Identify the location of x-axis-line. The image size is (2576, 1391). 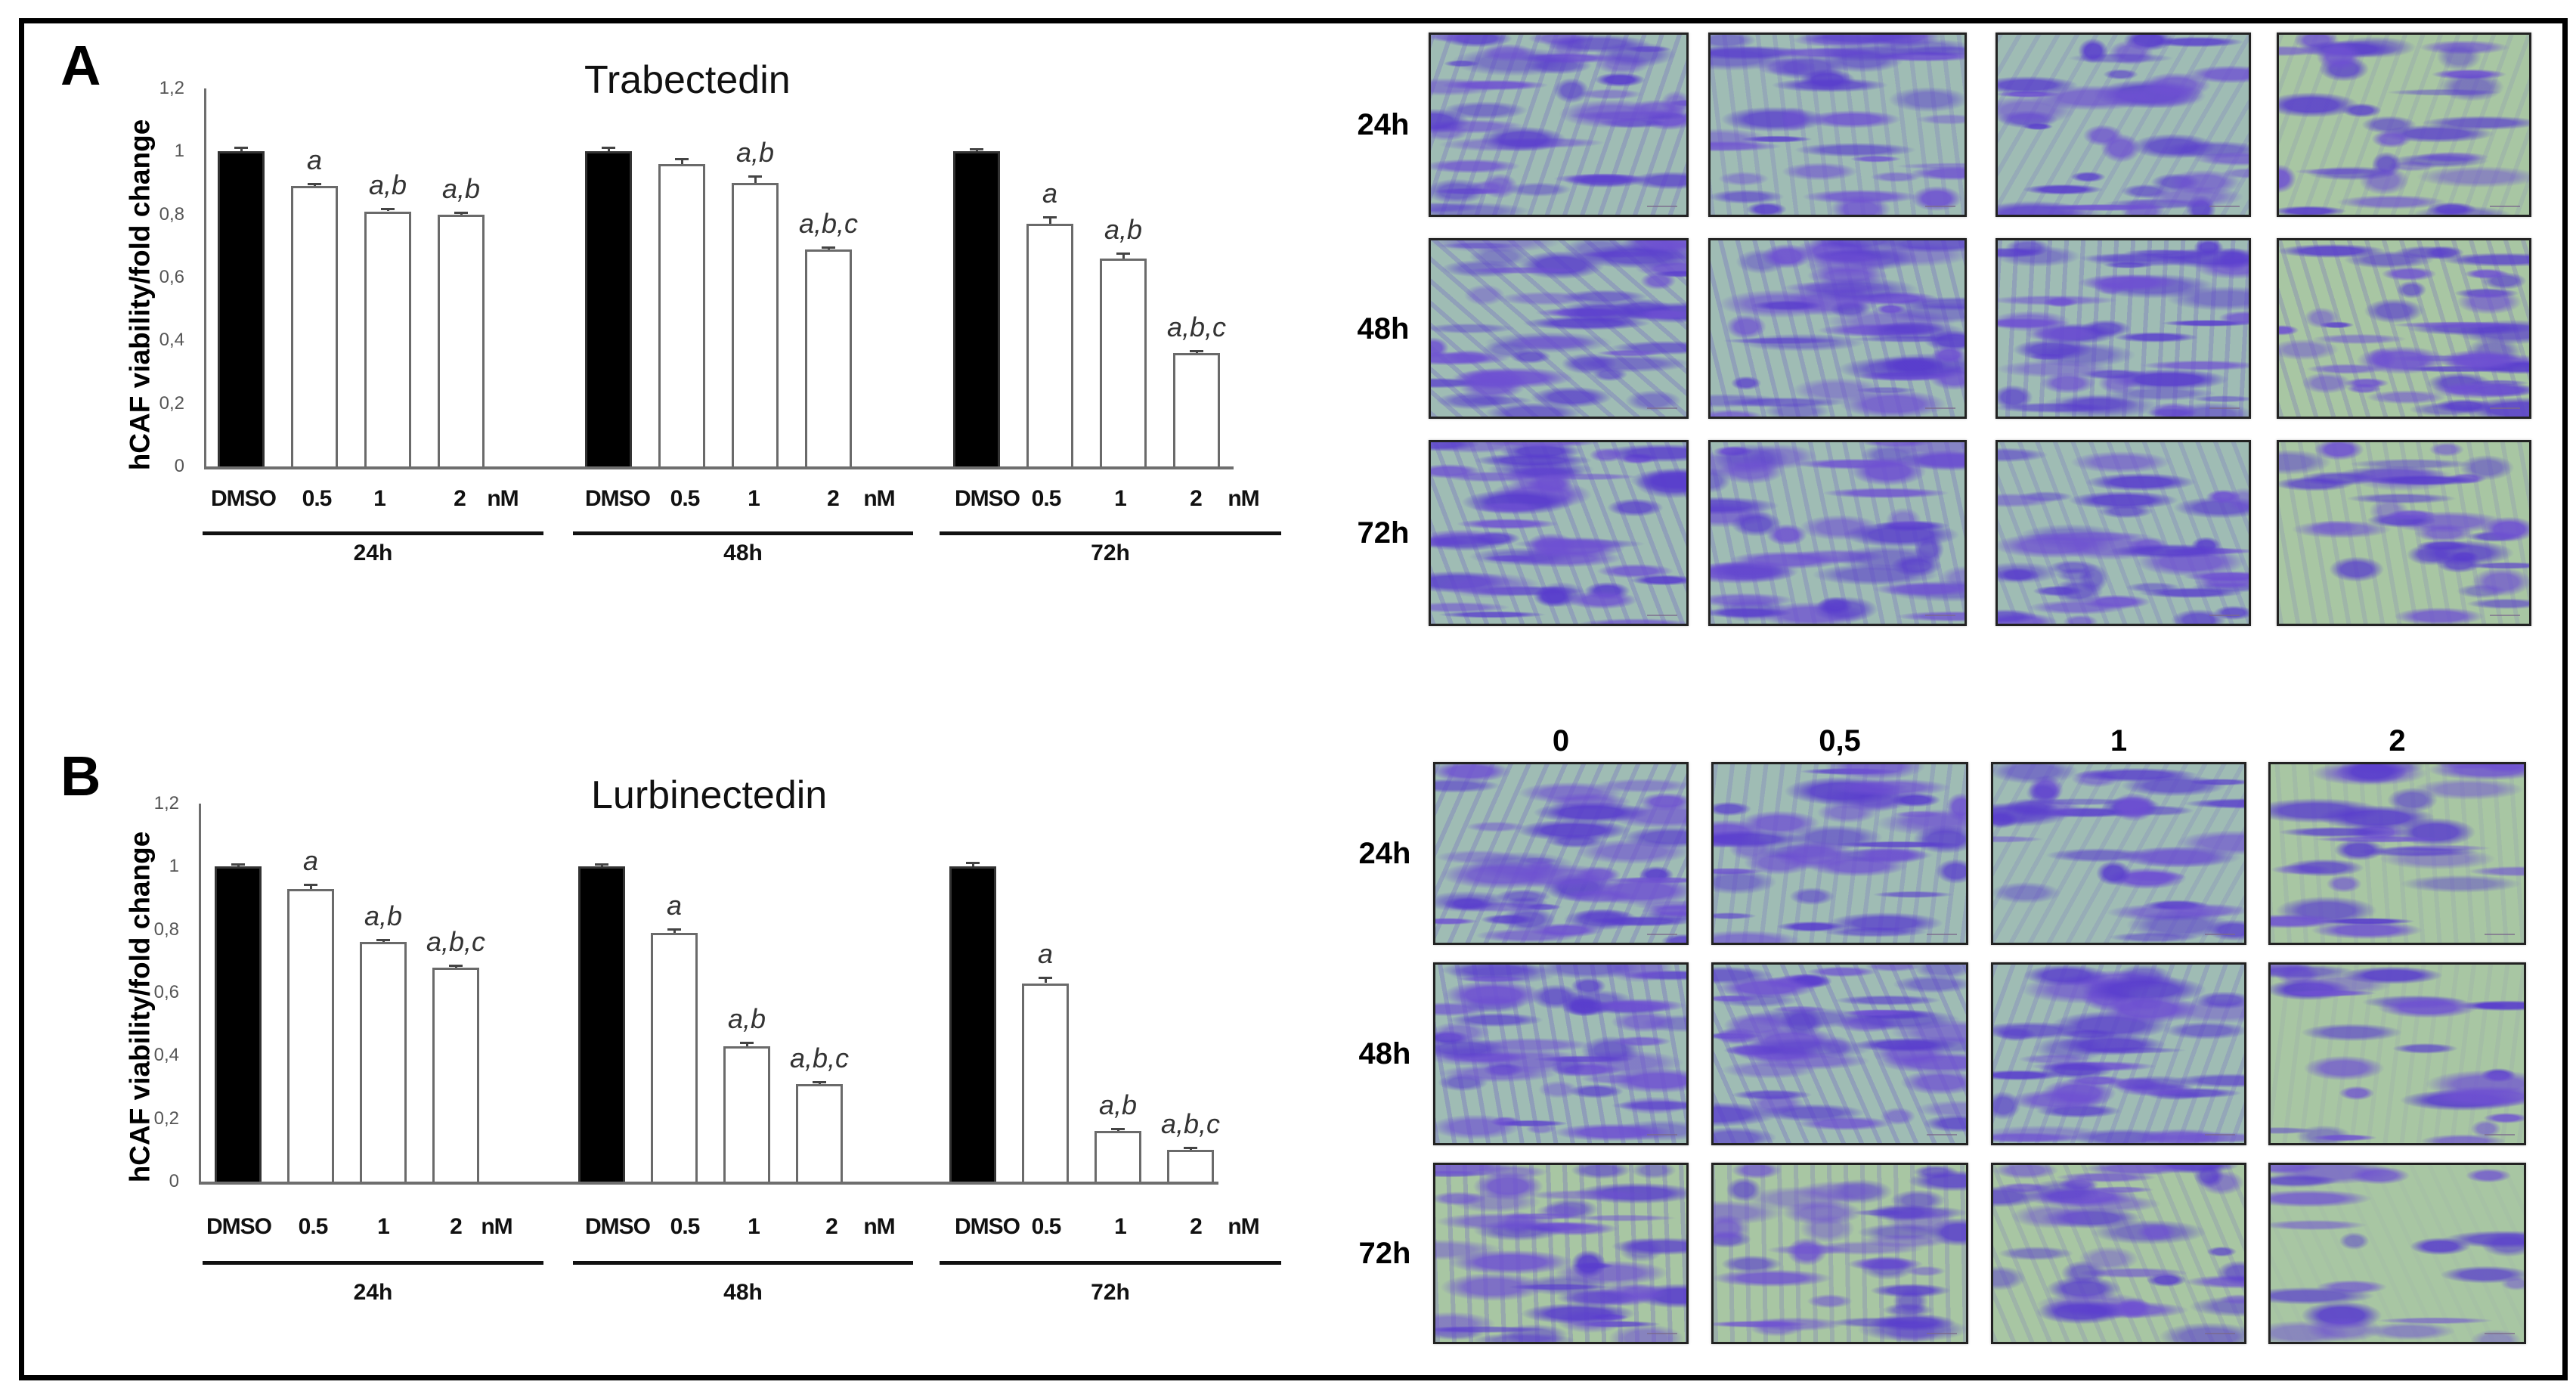
(708, 1183).